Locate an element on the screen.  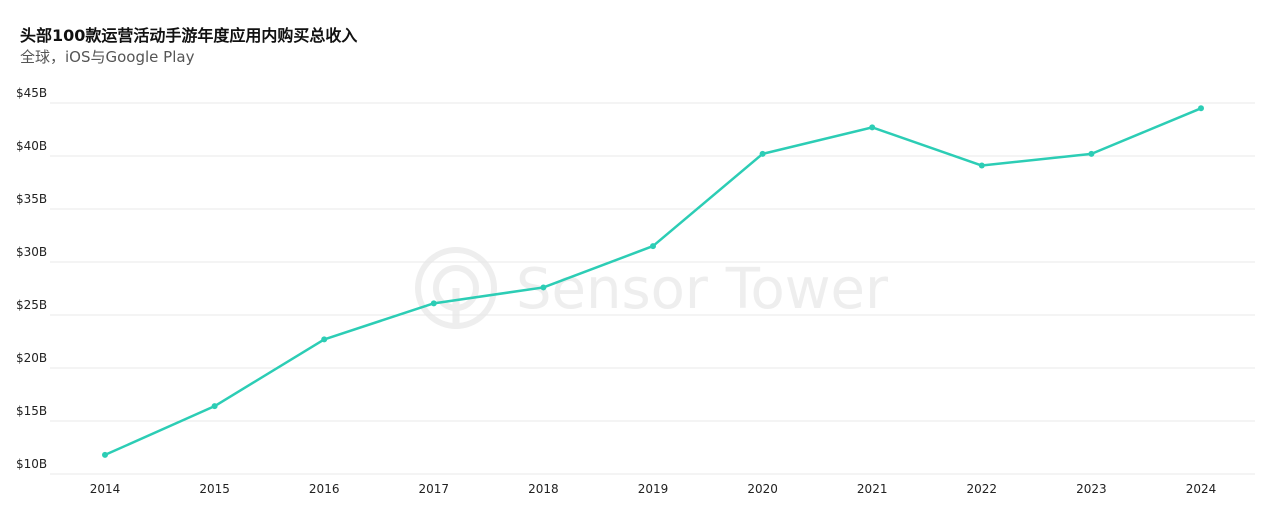
y-tick-label: $10B is located at coordinates (31, 464).